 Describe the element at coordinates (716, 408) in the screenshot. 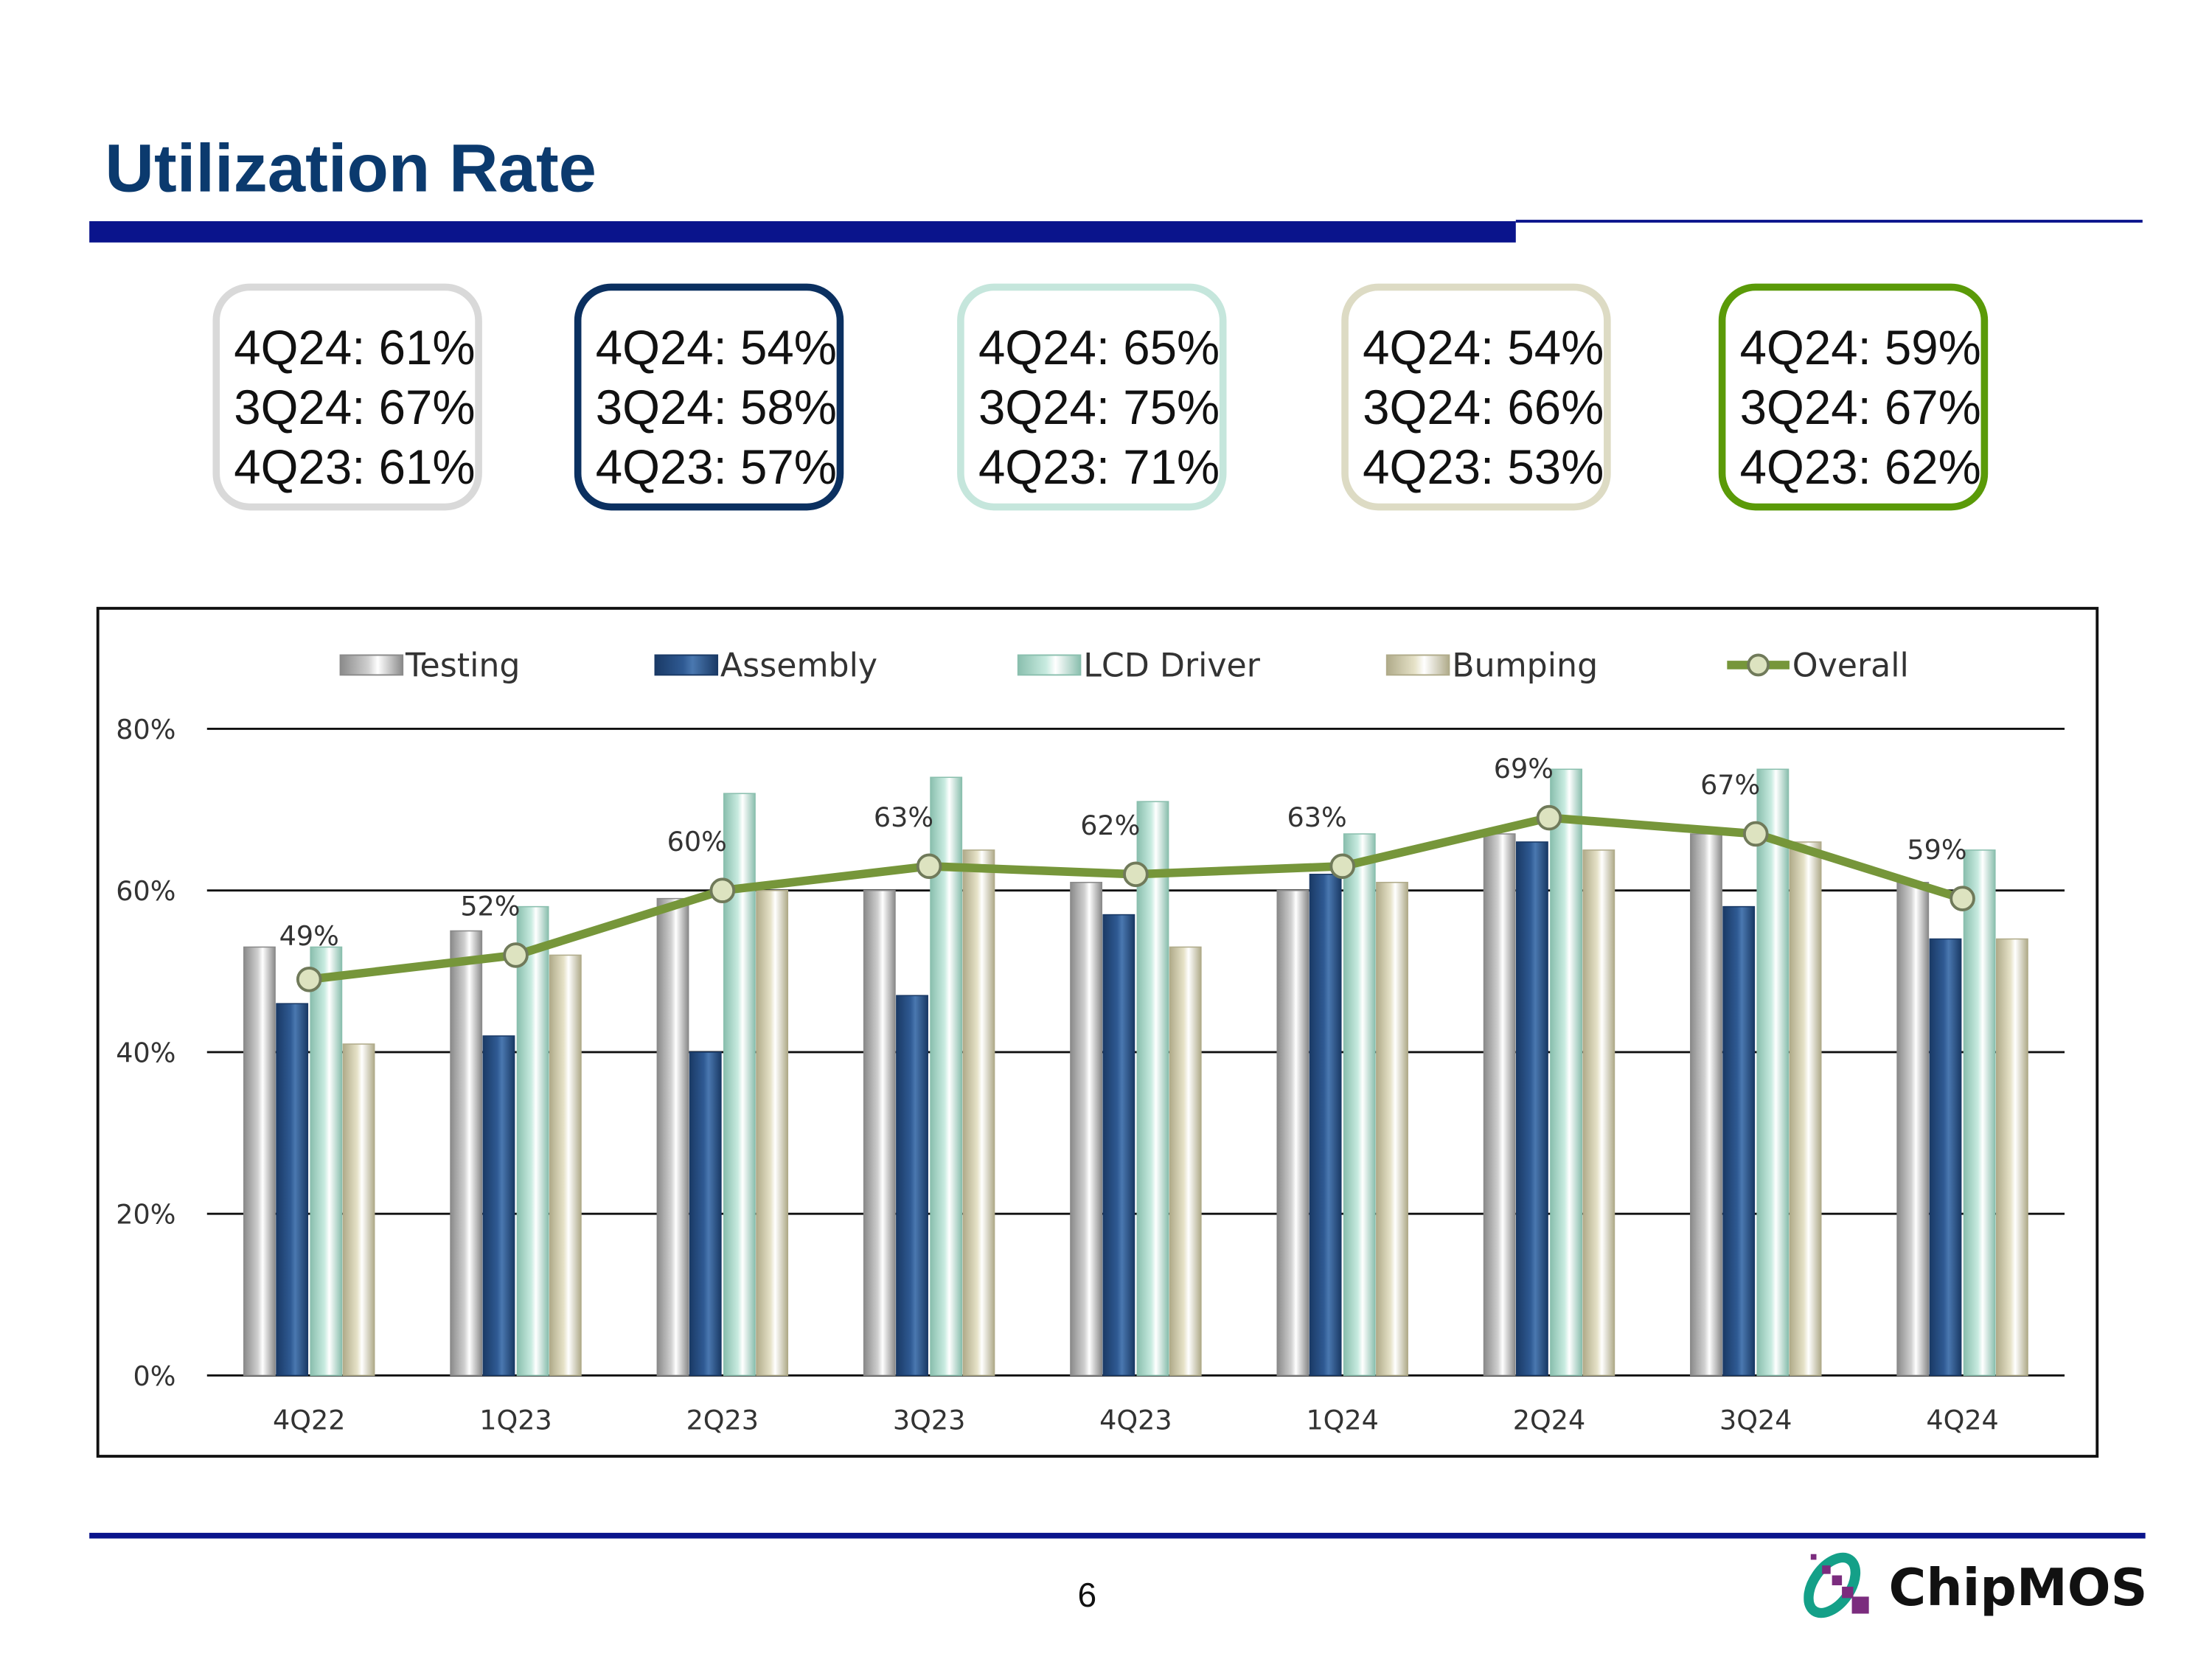

I see `summary-line: 3Q24: 58%` at that location.